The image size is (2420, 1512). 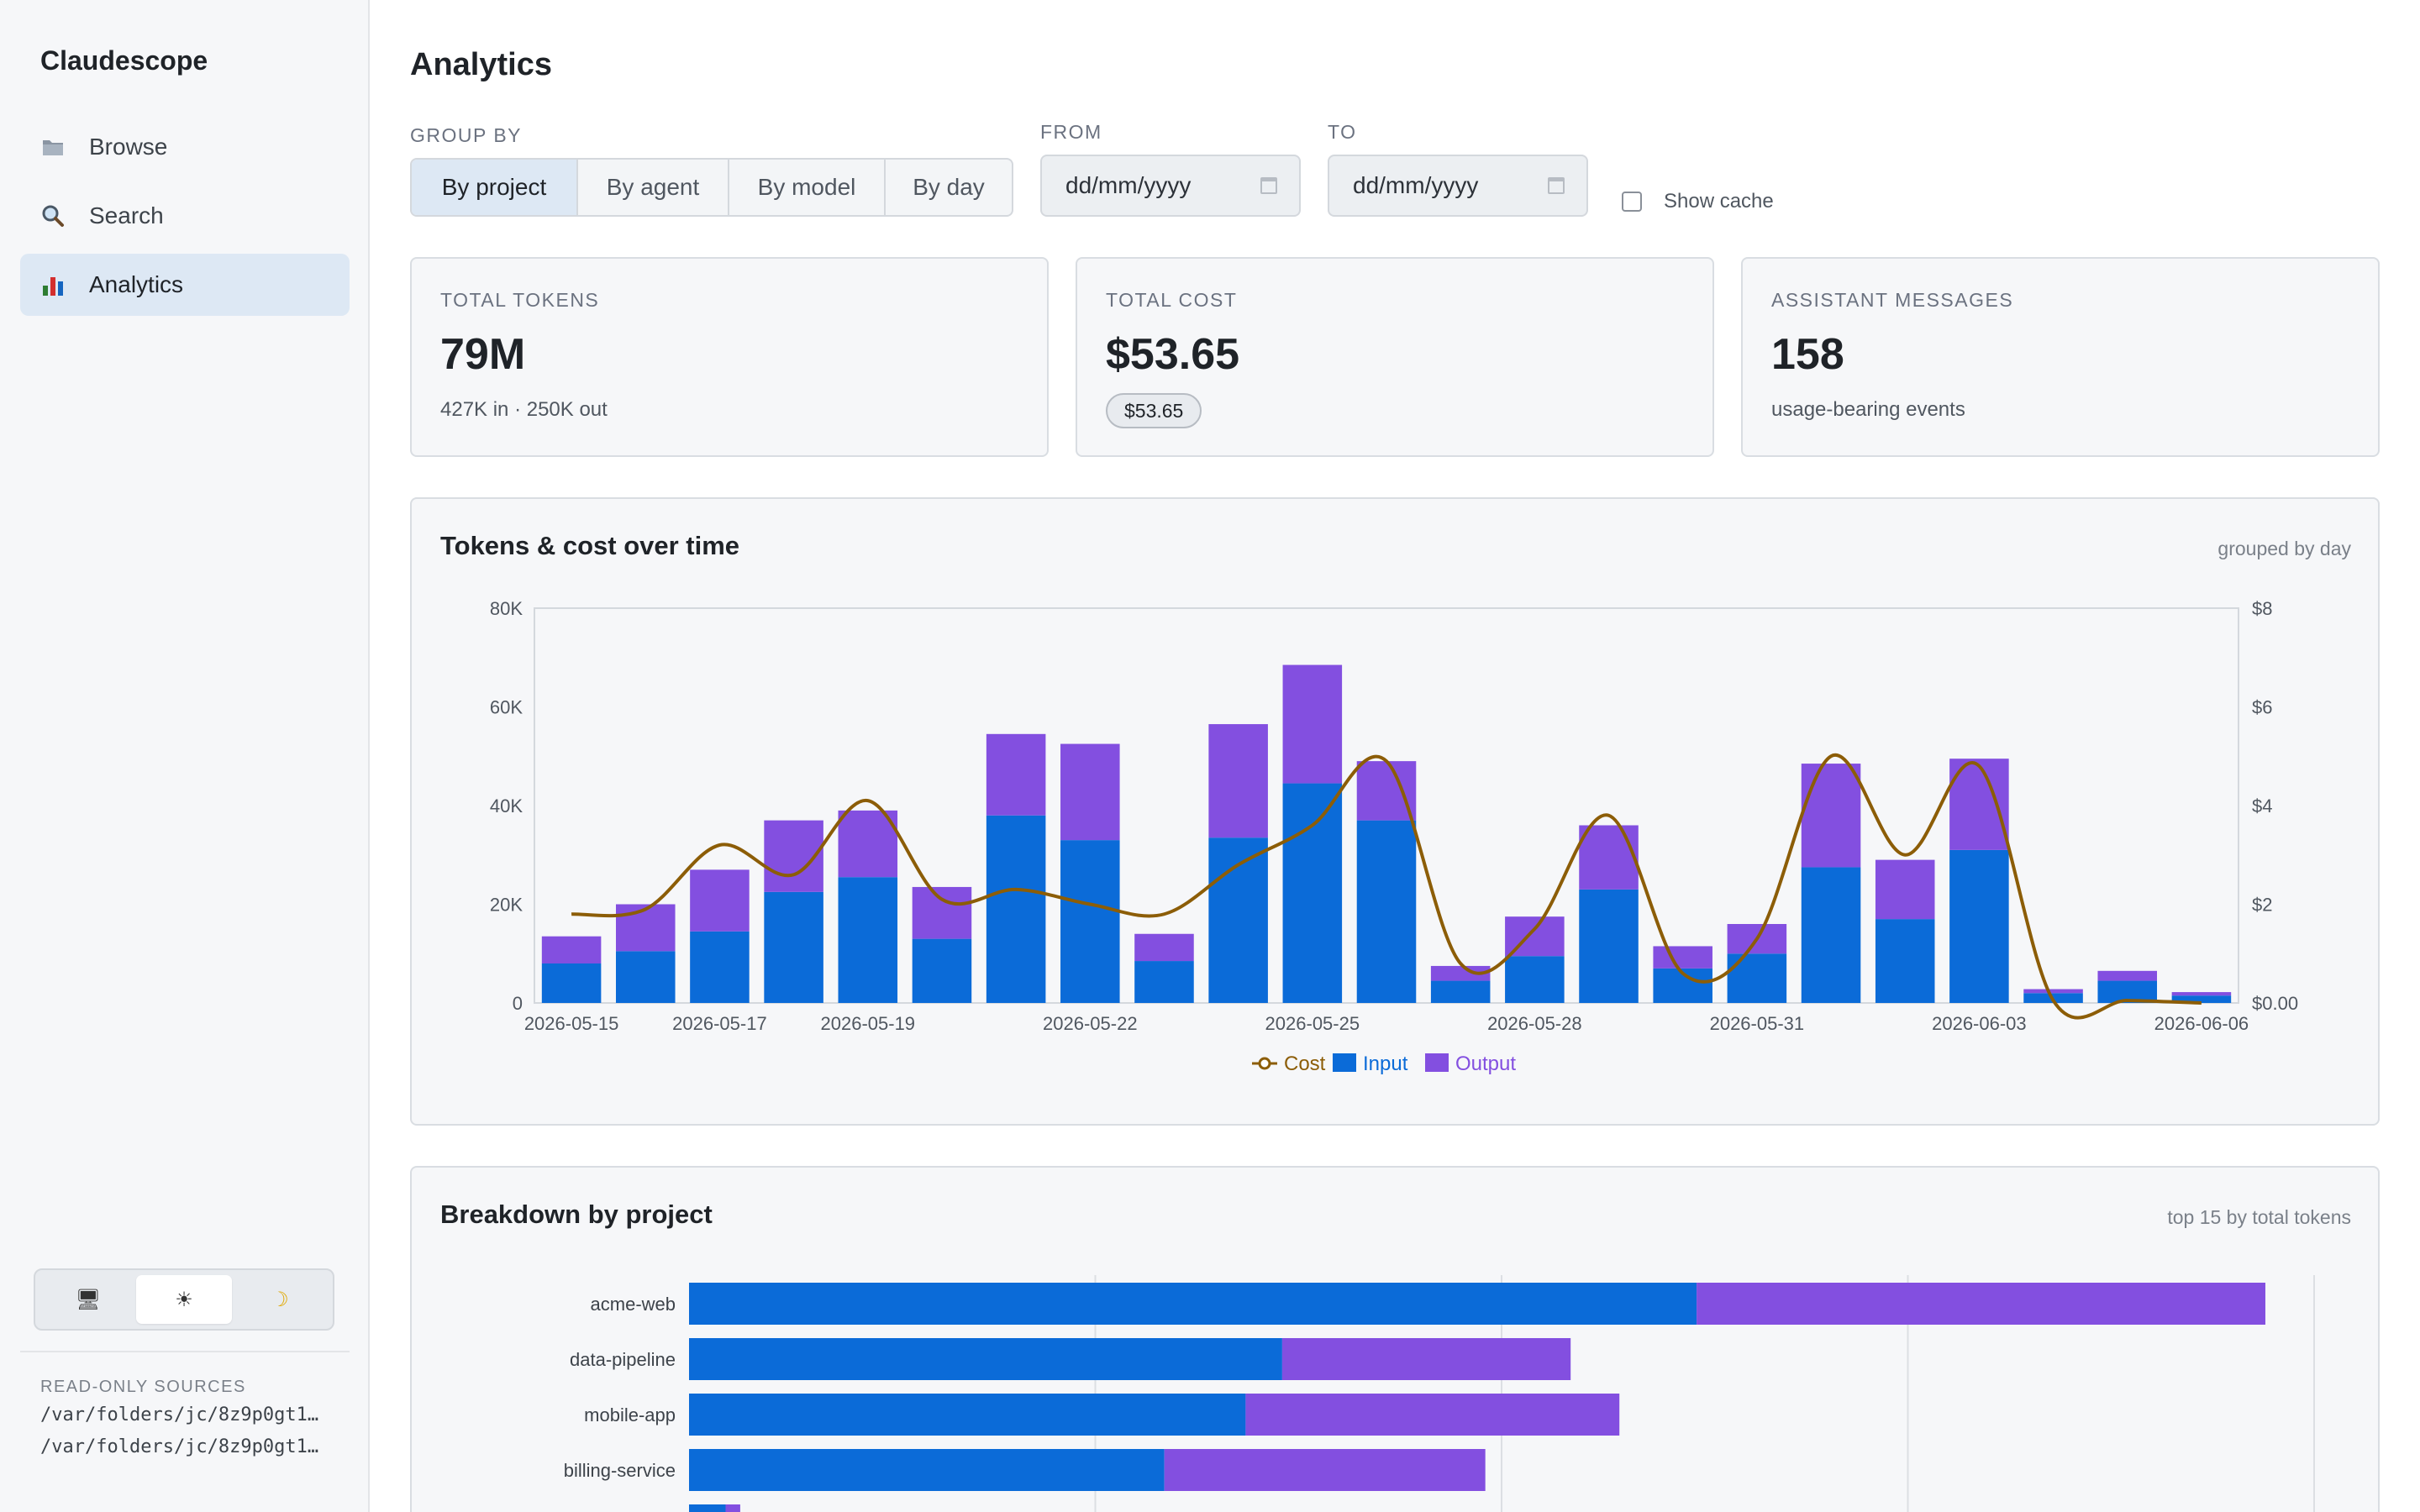 I want to click on from-date-input: dd/mm/yyyy, so click(x=1170, y=186).